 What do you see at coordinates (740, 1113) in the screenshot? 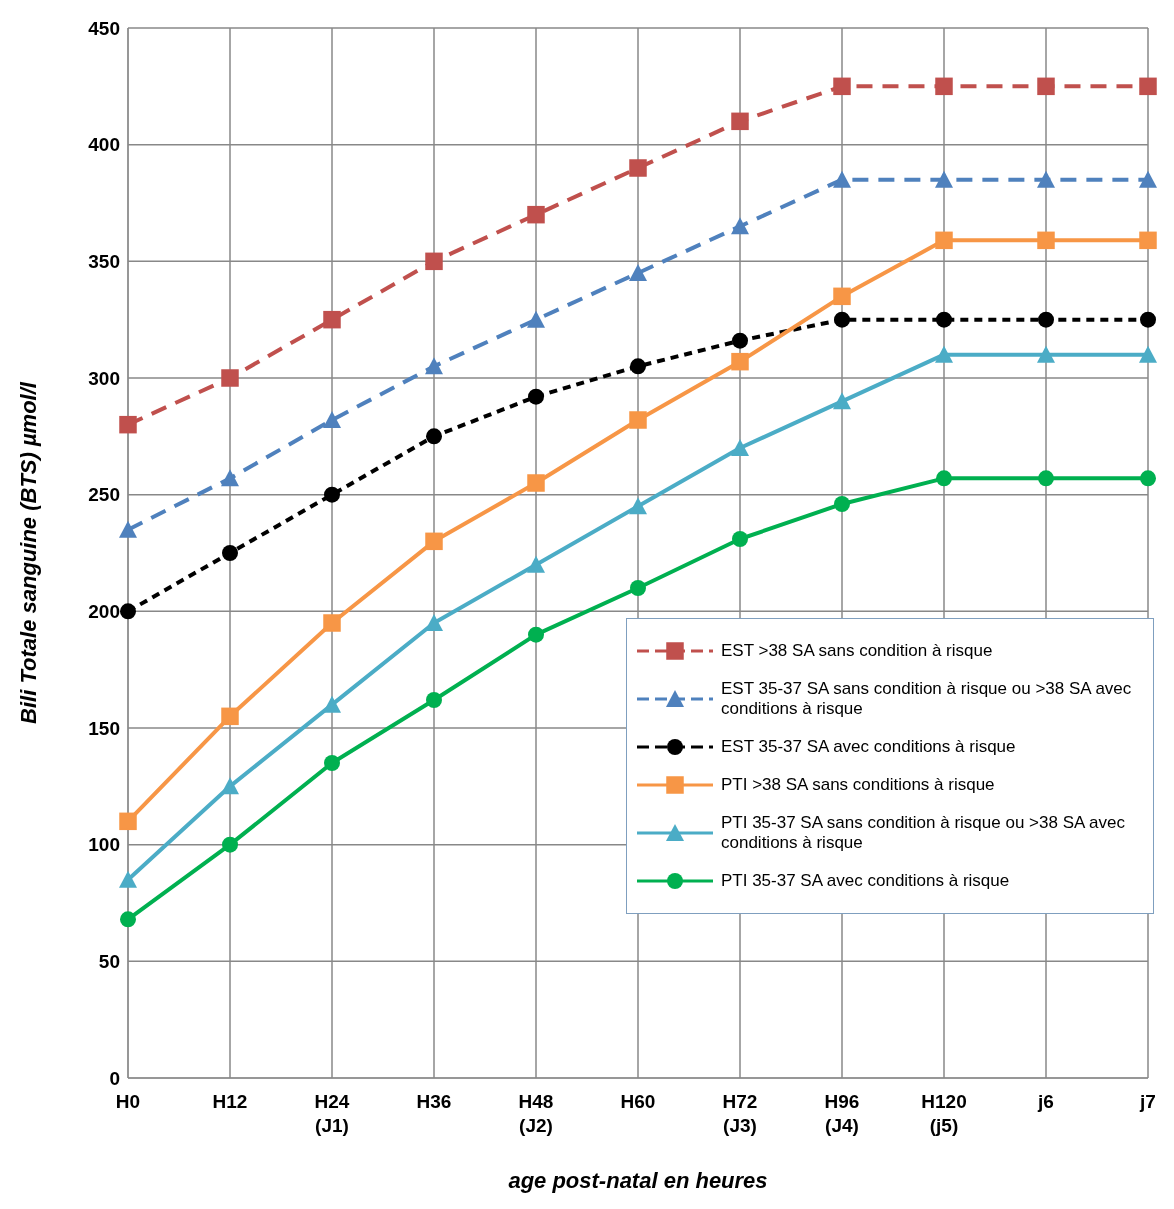
I see `x-tick-label: H72 (J3)` at bounding box center [740, 1113].